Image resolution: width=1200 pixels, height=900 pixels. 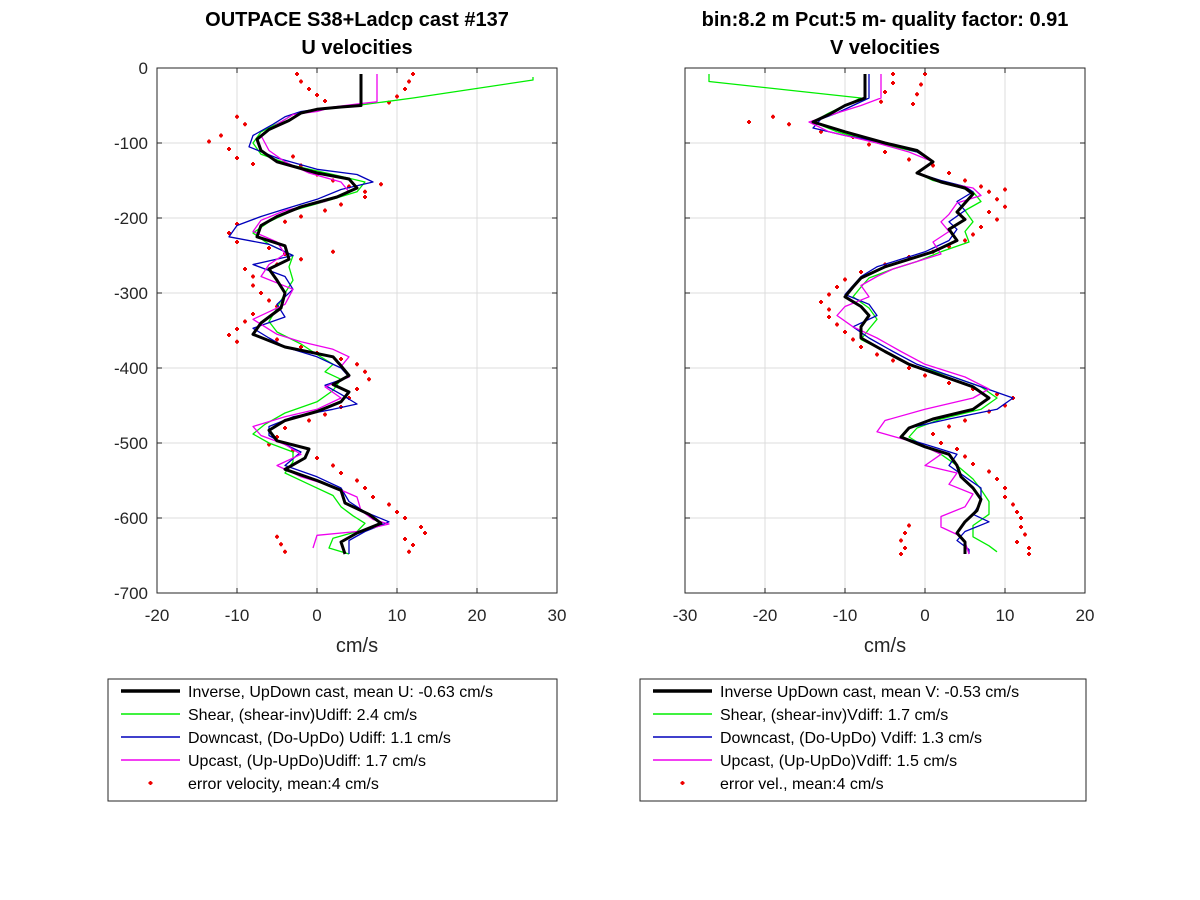 What do you see at coordinates (685, 615) in the screenshot?
I see `v-x-tick-label-0: -30` at bounding box center [685, 615].